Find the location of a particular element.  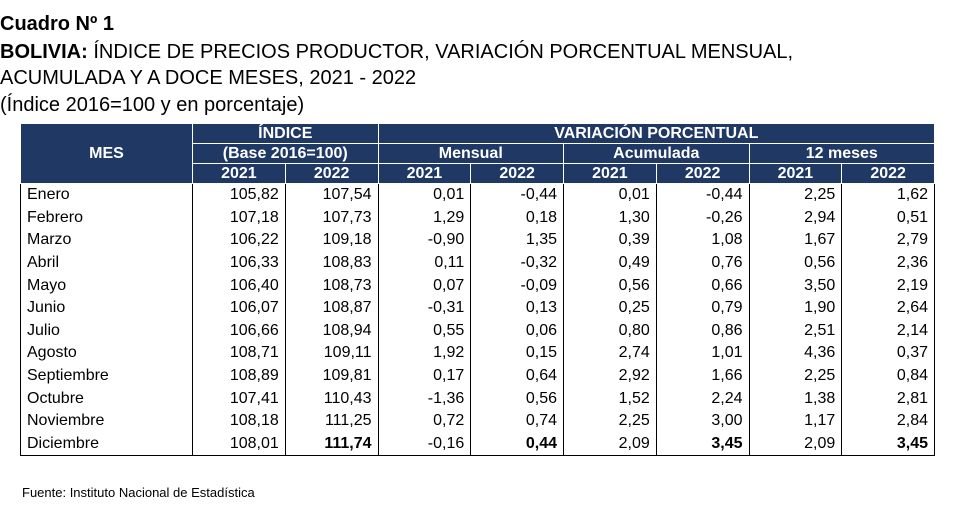

cell-value: 107,73 is located at coordinates (331, 218).